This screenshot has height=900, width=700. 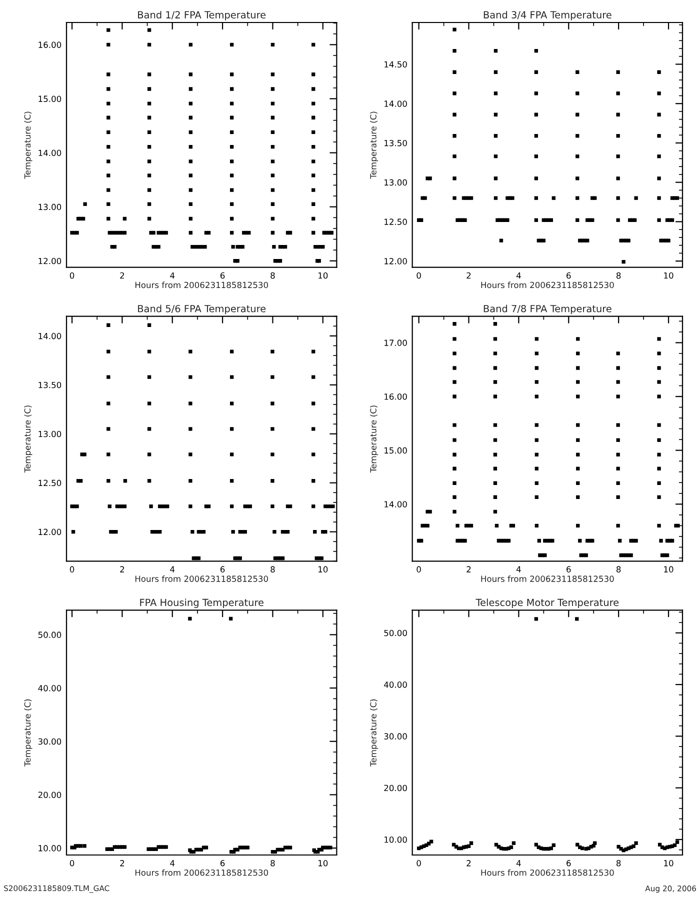 I want to click on x-tick-label: 6, so click(x=568, y=275).